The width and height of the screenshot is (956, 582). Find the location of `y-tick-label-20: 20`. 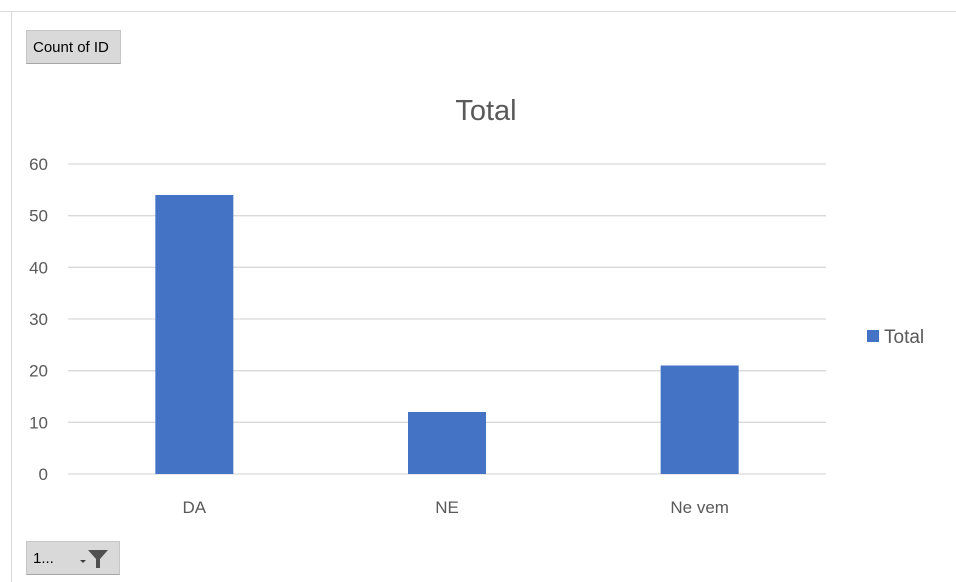

y-tick-label-20: 20 is located at coordinates (38, 371).